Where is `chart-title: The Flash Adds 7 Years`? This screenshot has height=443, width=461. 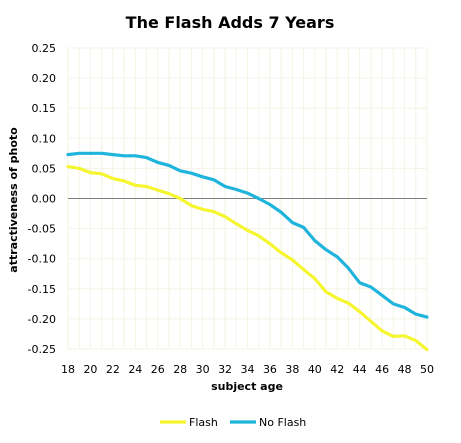 chart-title: The Flash Adds 7 Years is located at coordinates (230, 22).